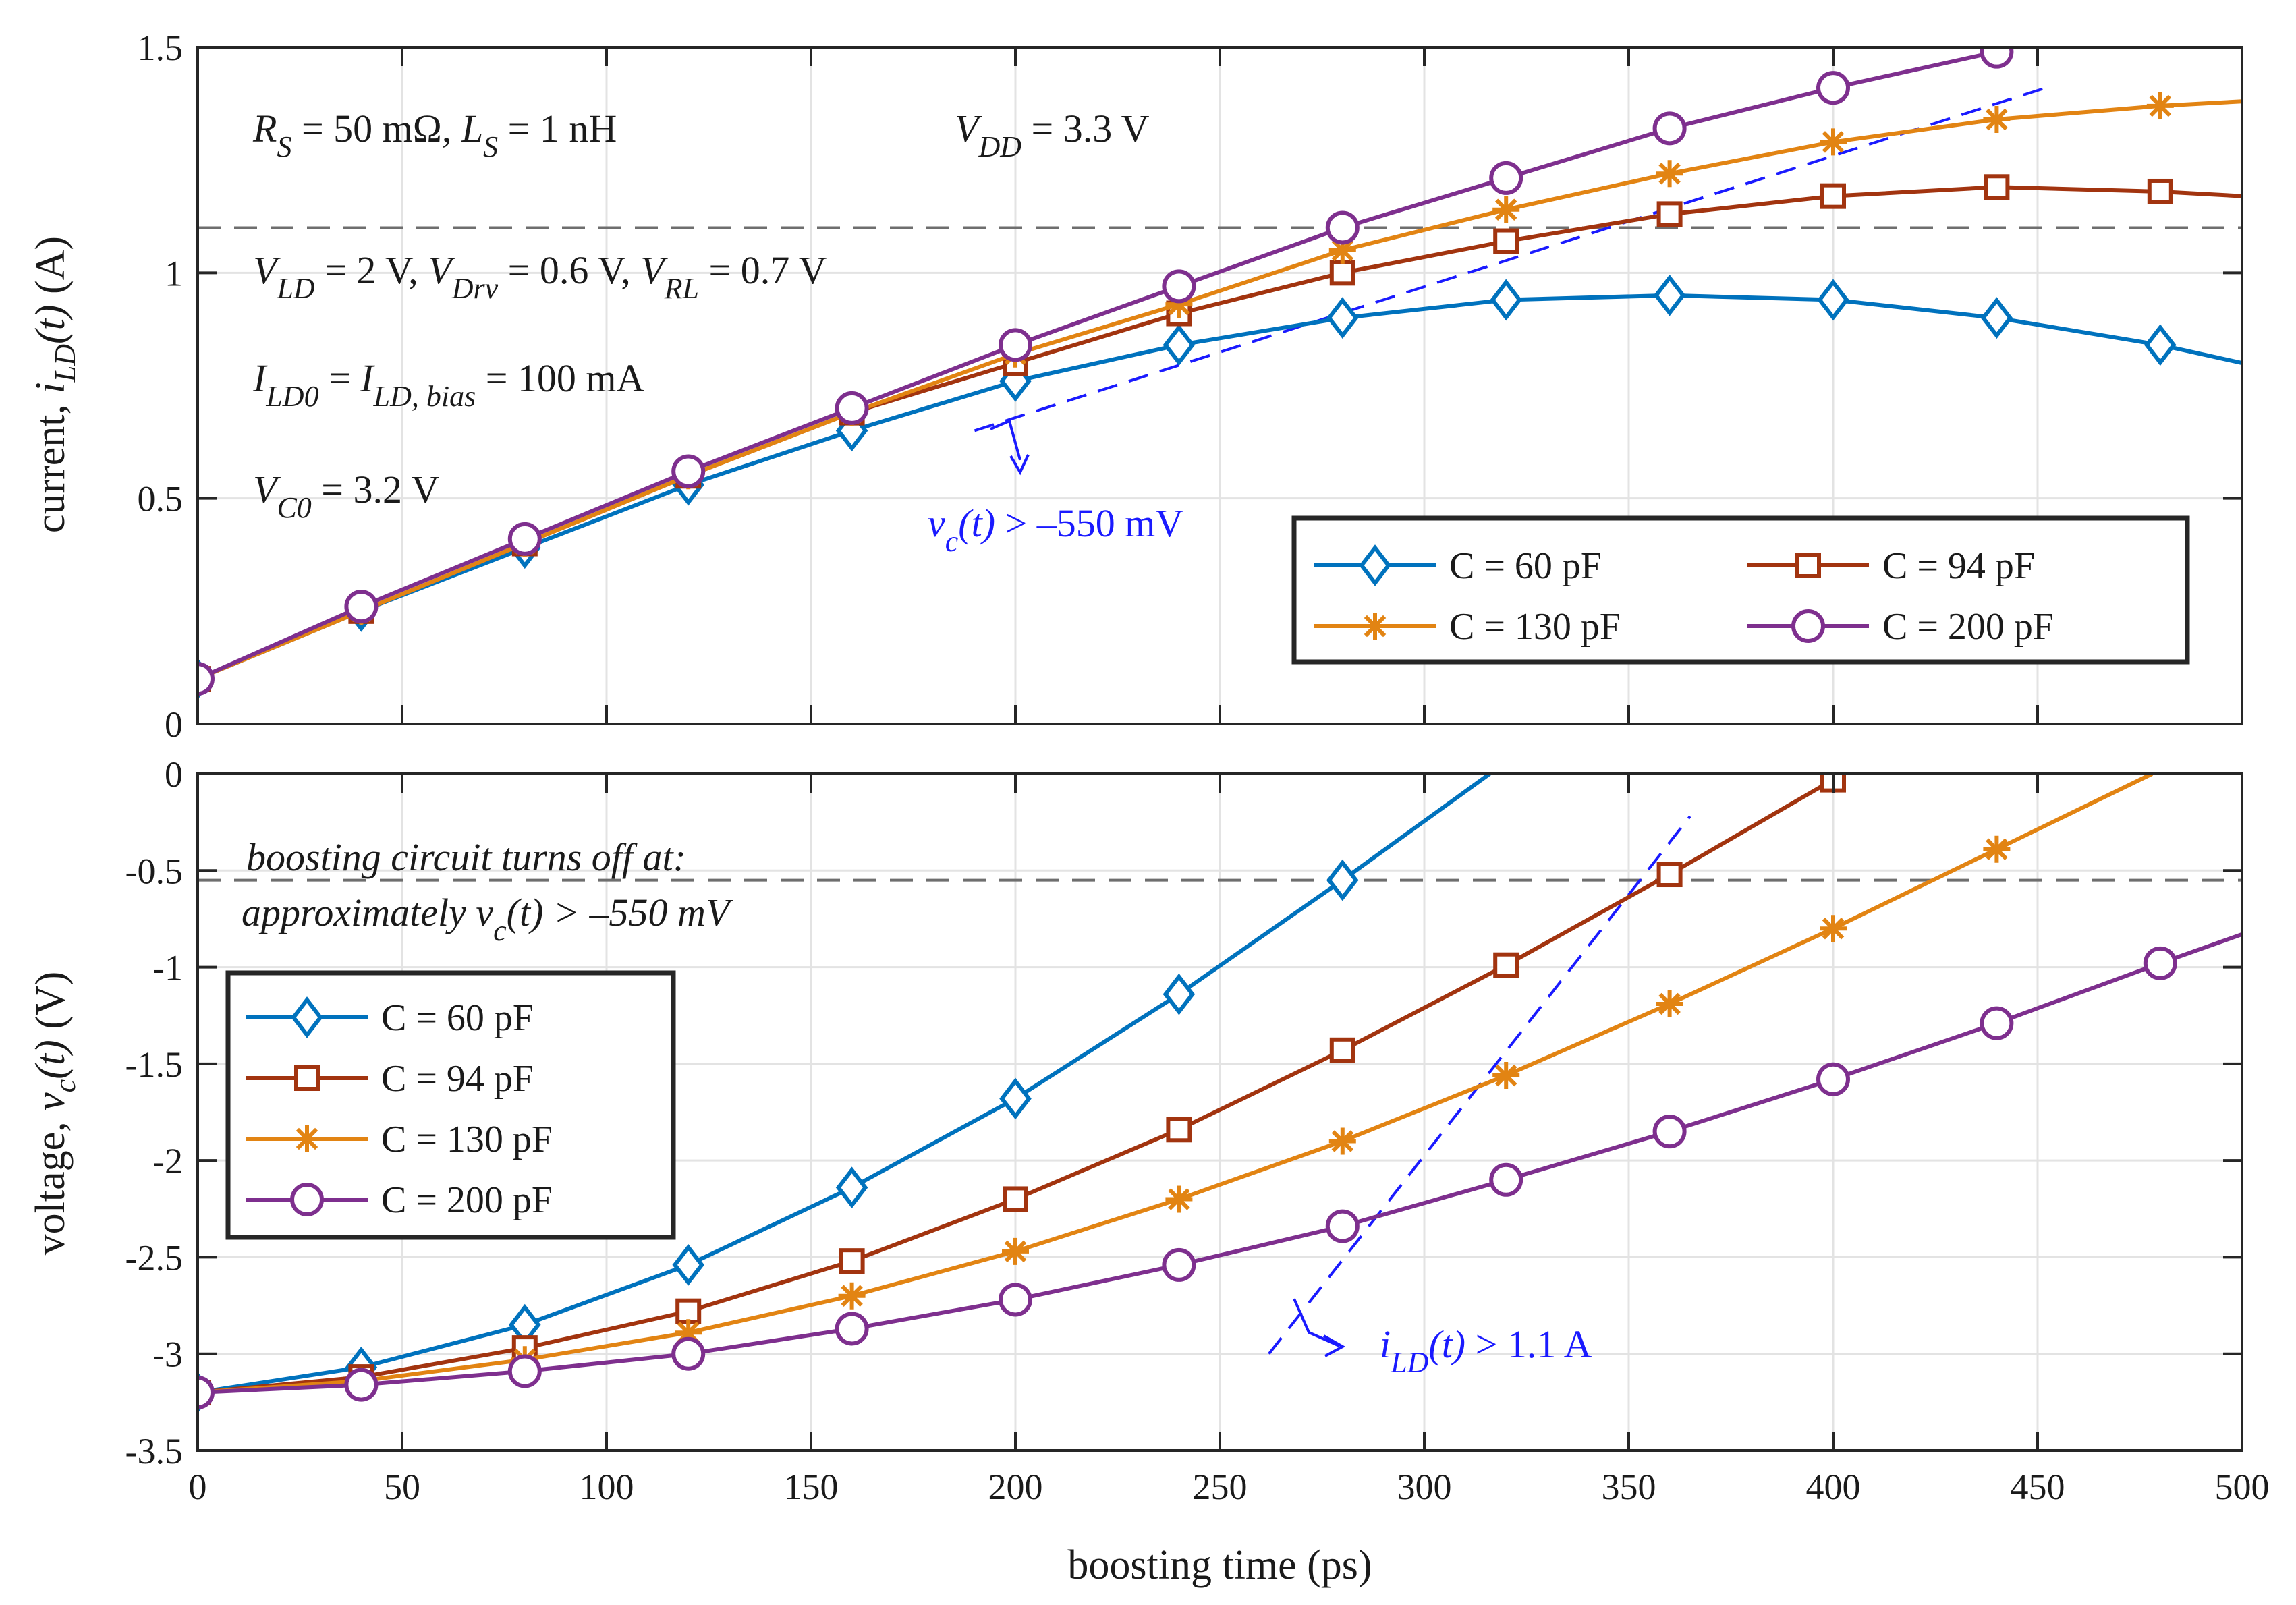 The width and height of the screenshot is (2296, 1605). Describe the element at coordinates (1219, 1565) in the screenshot. I see `x-axis-label: boosting time (ps)` at that location.